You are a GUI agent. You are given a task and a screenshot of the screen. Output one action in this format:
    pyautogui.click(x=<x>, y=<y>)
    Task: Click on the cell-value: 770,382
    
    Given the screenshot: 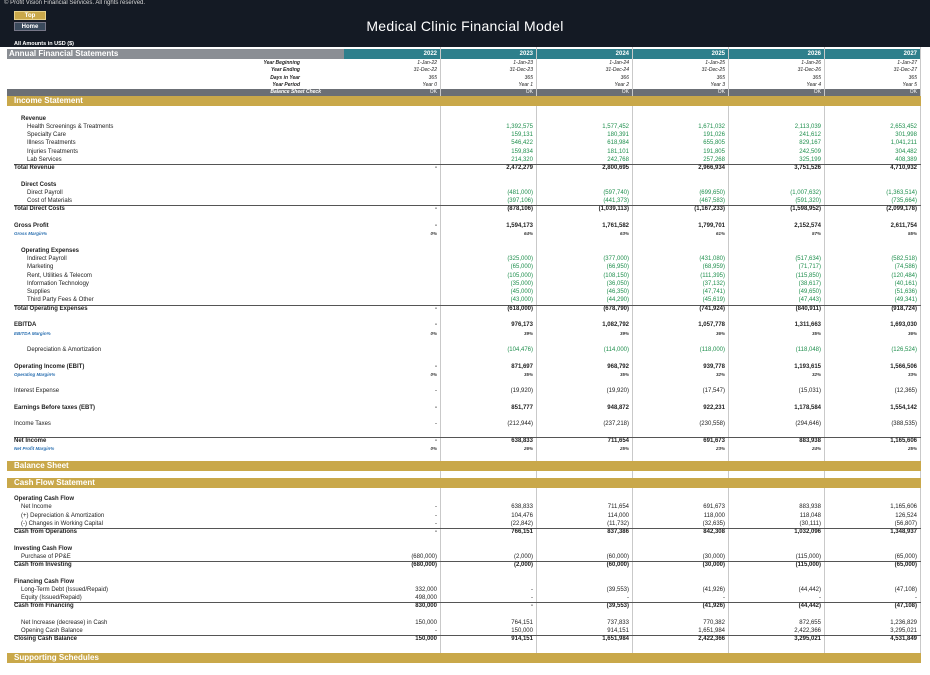 What is the action you would take?
    pyautogui.click(x=714, y=622)
    